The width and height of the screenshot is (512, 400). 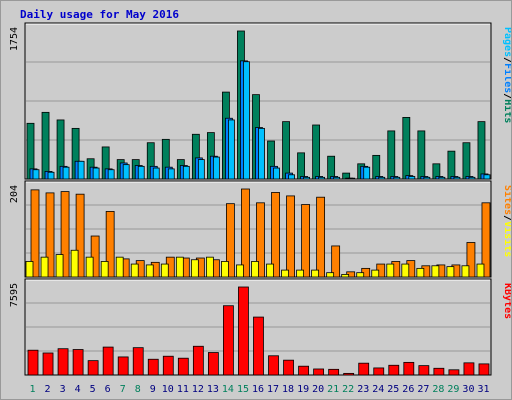 What do you see at coordinates (48, 389) in the screenshot?
I see `x-tick-label-day-2: 2` at bounding box center [48, 389].